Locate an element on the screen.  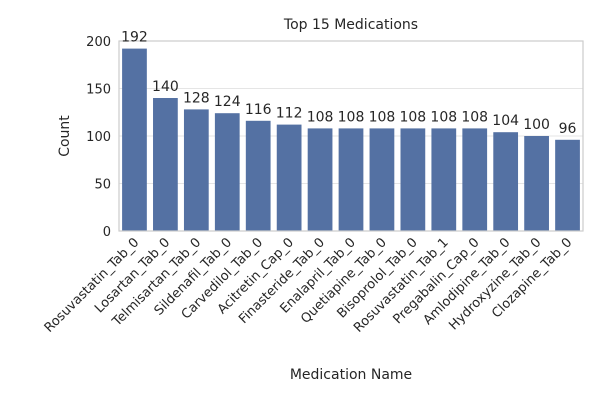
bar-value-label: 116 is located at coordinates (258, 110).